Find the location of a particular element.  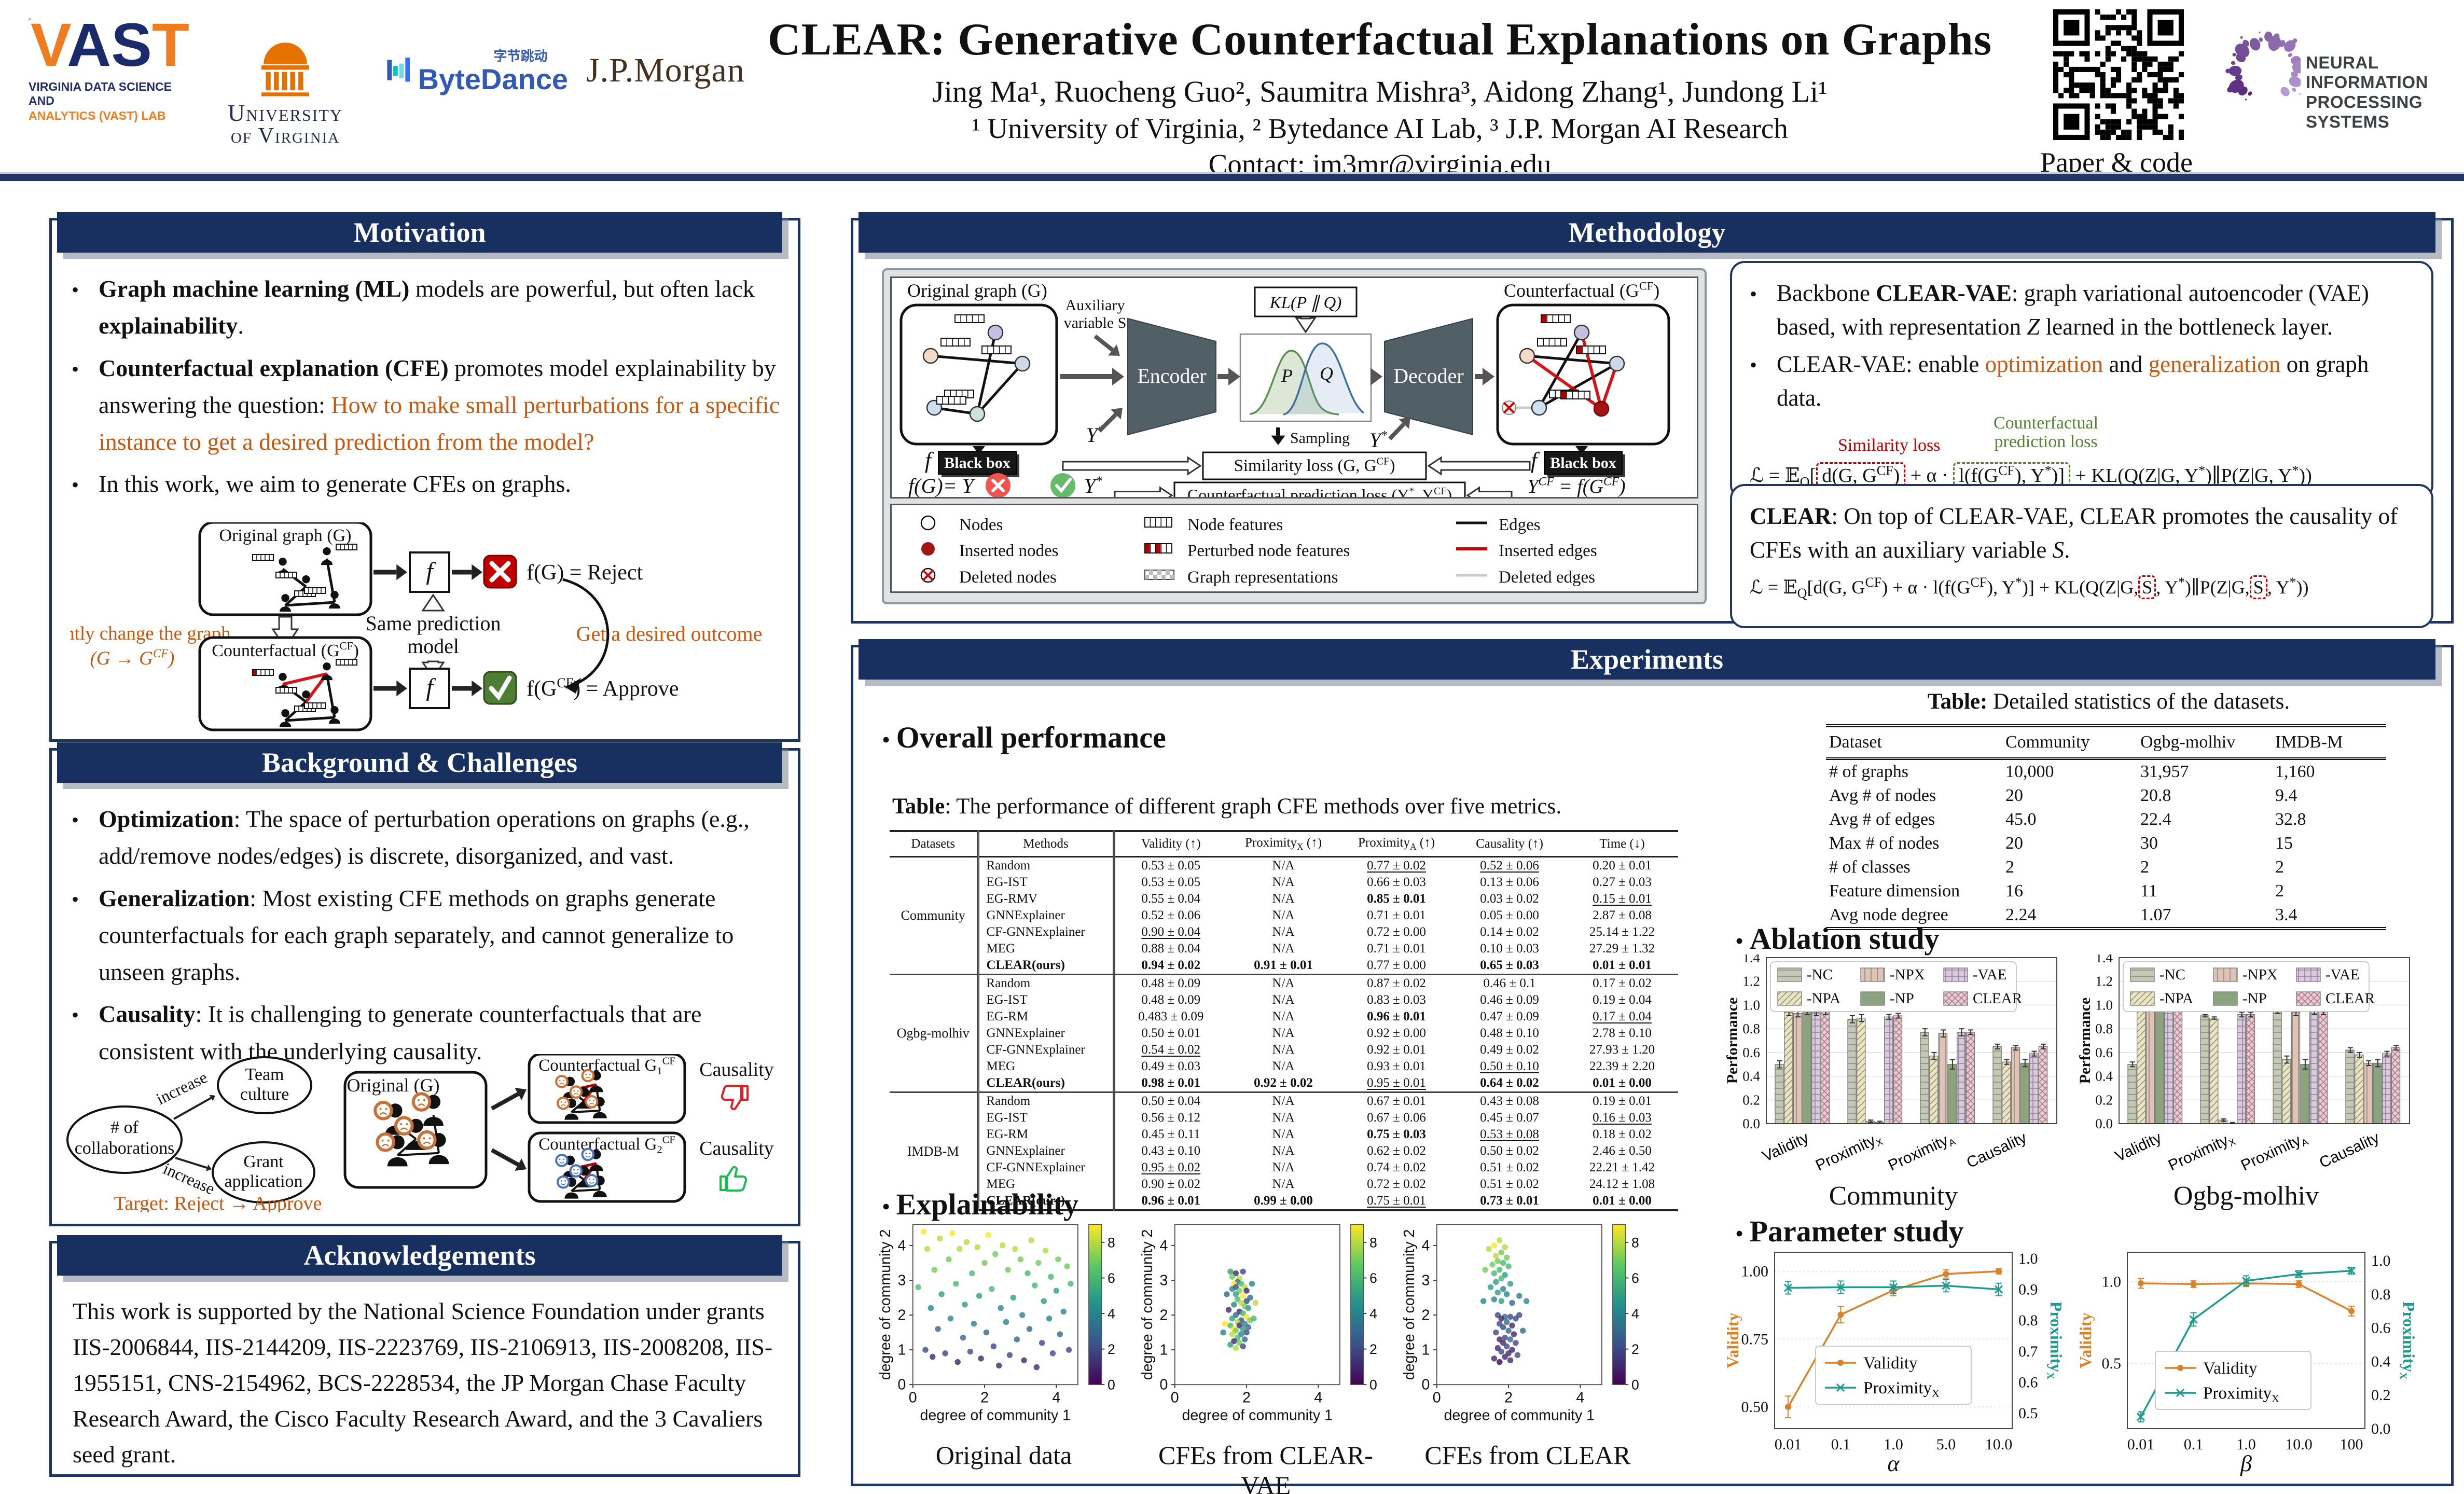

colorbar-tick: 4 is located at coordinates (1373, 1314).